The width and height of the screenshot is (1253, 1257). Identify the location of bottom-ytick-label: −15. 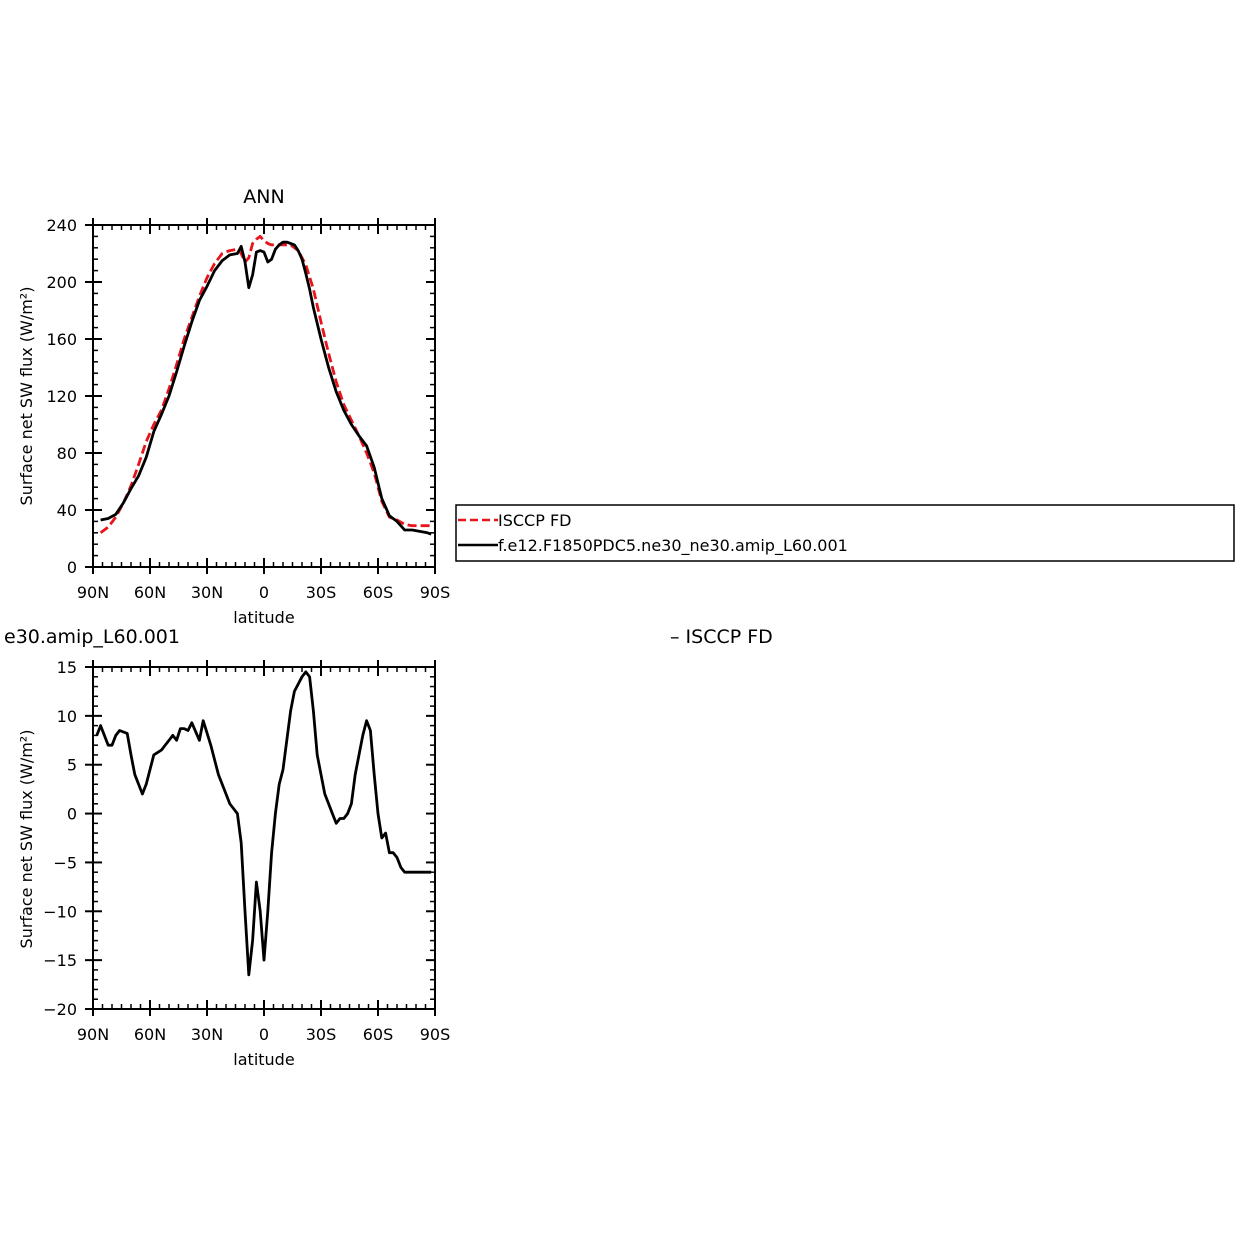
(60, 960).